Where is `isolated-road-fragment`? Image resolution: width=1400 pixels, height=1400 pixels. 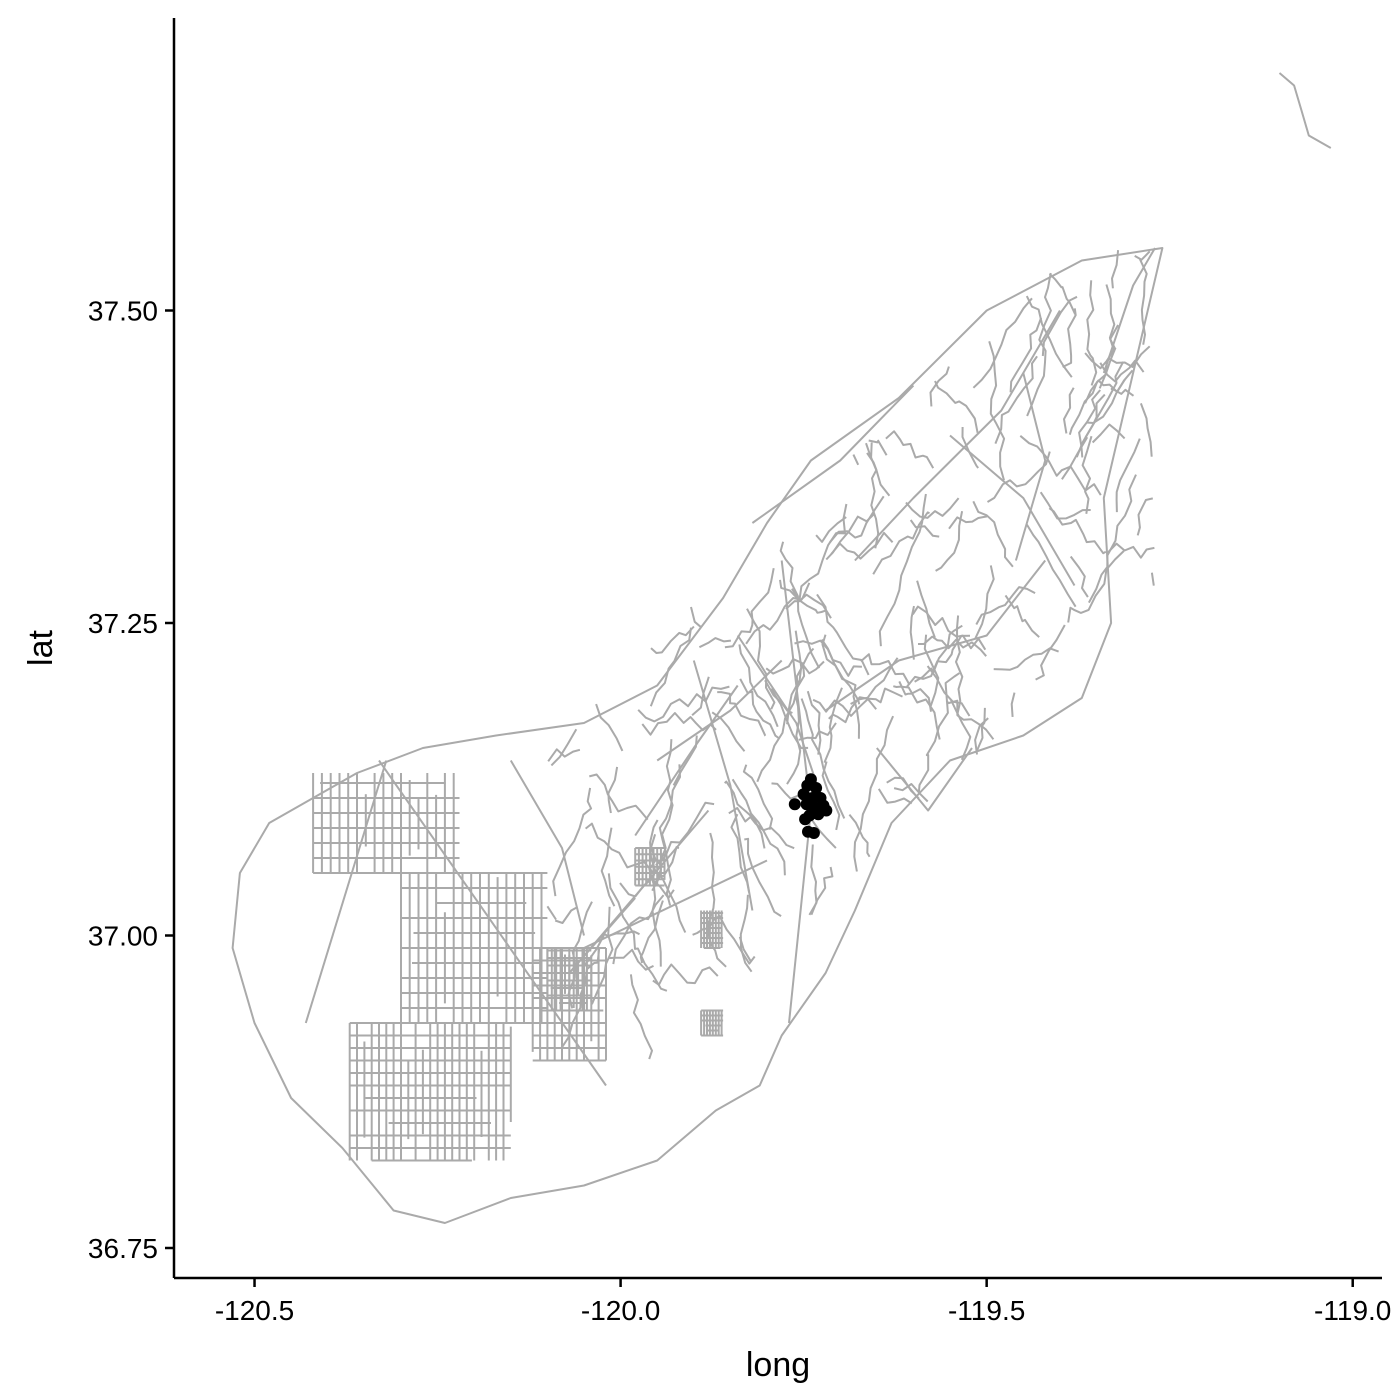
isolated-road-fragment is located at coordinates (1305, 110).